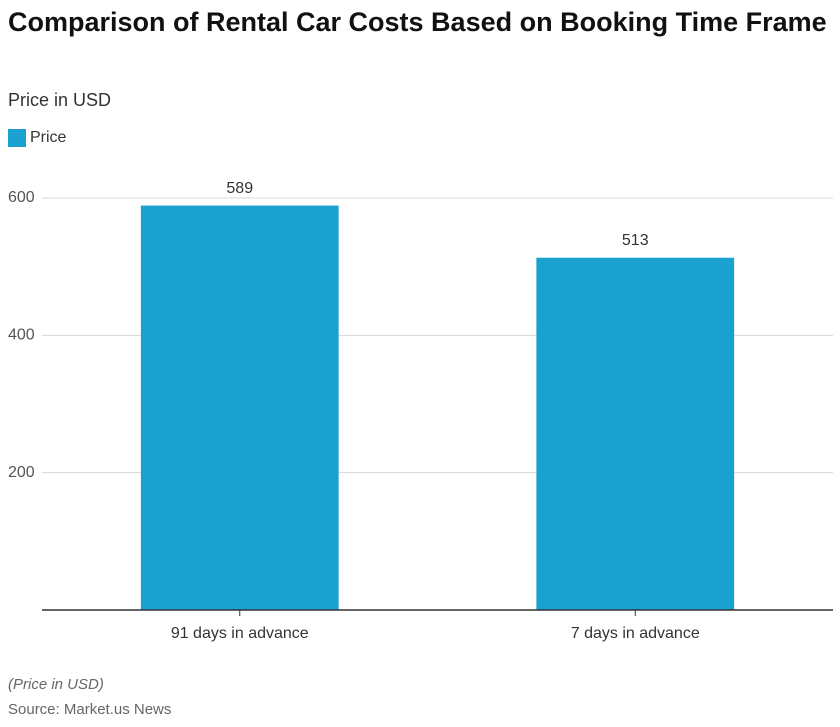  Describe the element at coordinates (635, 240) in the screenshot. I see `data-label: 513` at that location.